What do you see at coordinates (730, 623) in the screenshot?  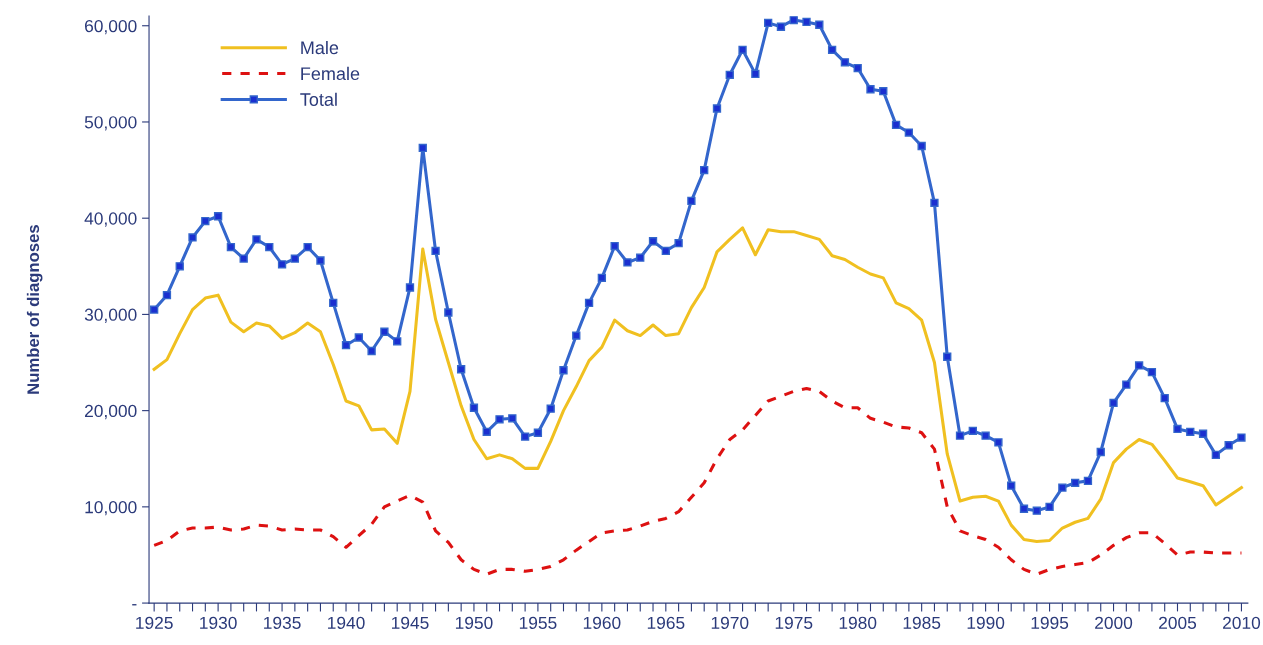 I see `x-tick-label: 1970` at bounding box center [730, 623].